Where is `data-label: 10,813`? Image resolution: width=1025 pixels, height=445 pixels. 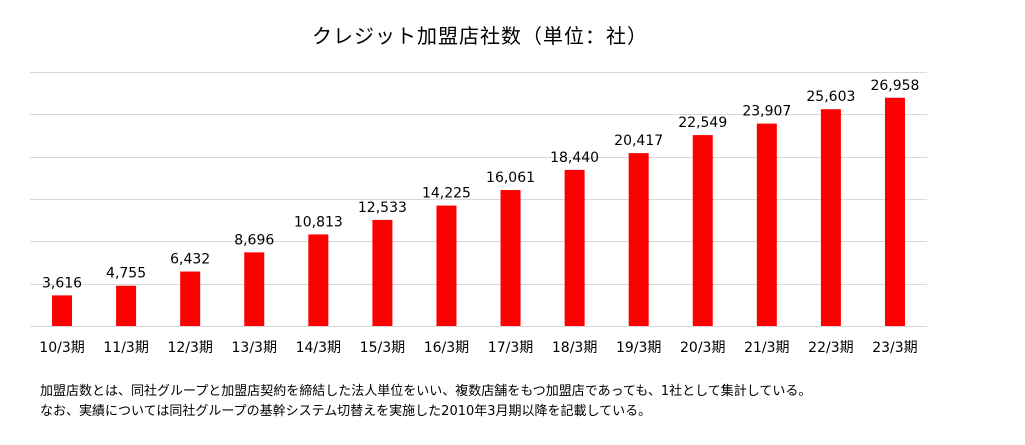
data-label: 10,813 is located at coordinates (318, 222).